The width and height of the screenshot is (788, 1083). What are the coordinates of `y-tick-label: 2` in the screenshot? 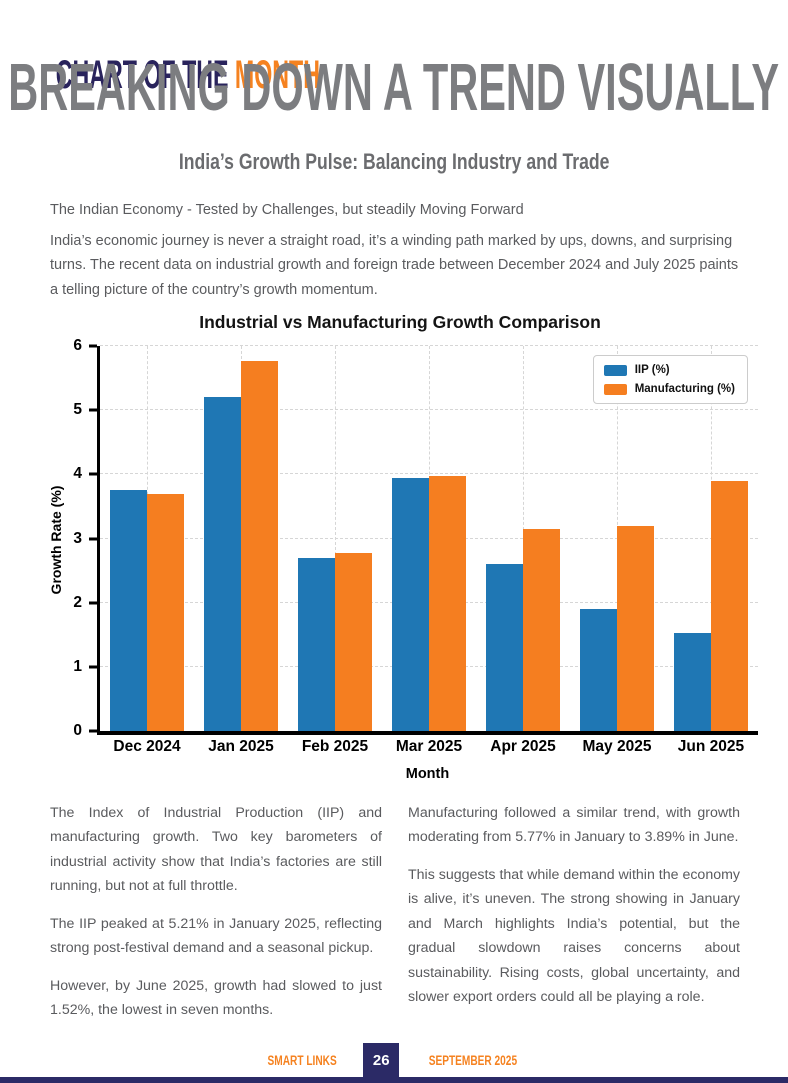 It's located at (77, 602).